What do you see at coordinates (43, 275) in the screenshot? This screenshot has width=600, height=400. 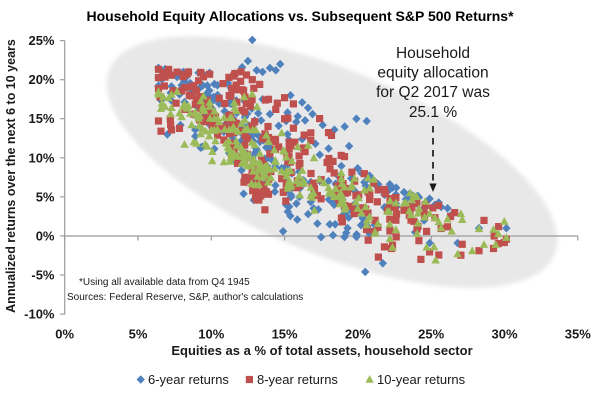 I see `svg-text: -5%` at bounding box center [43, 275].